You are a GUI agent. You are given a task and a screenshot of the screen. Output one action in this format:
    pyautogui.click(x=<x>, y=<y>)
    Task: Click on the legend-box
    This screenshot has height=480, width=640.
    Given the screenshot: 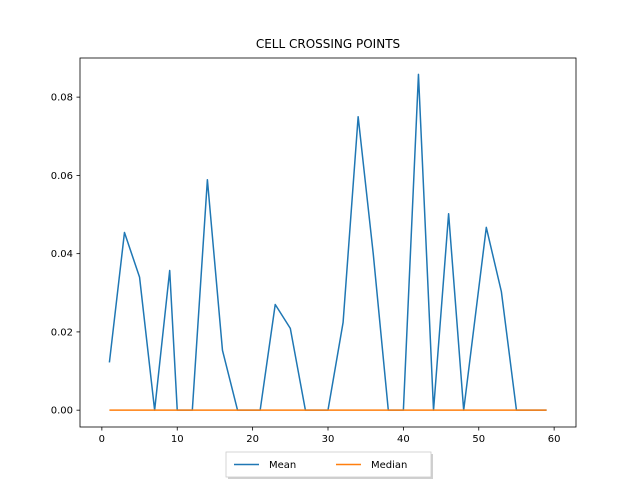 What is the action you would take?
    pyautogui.click(x=328, y=464)
    